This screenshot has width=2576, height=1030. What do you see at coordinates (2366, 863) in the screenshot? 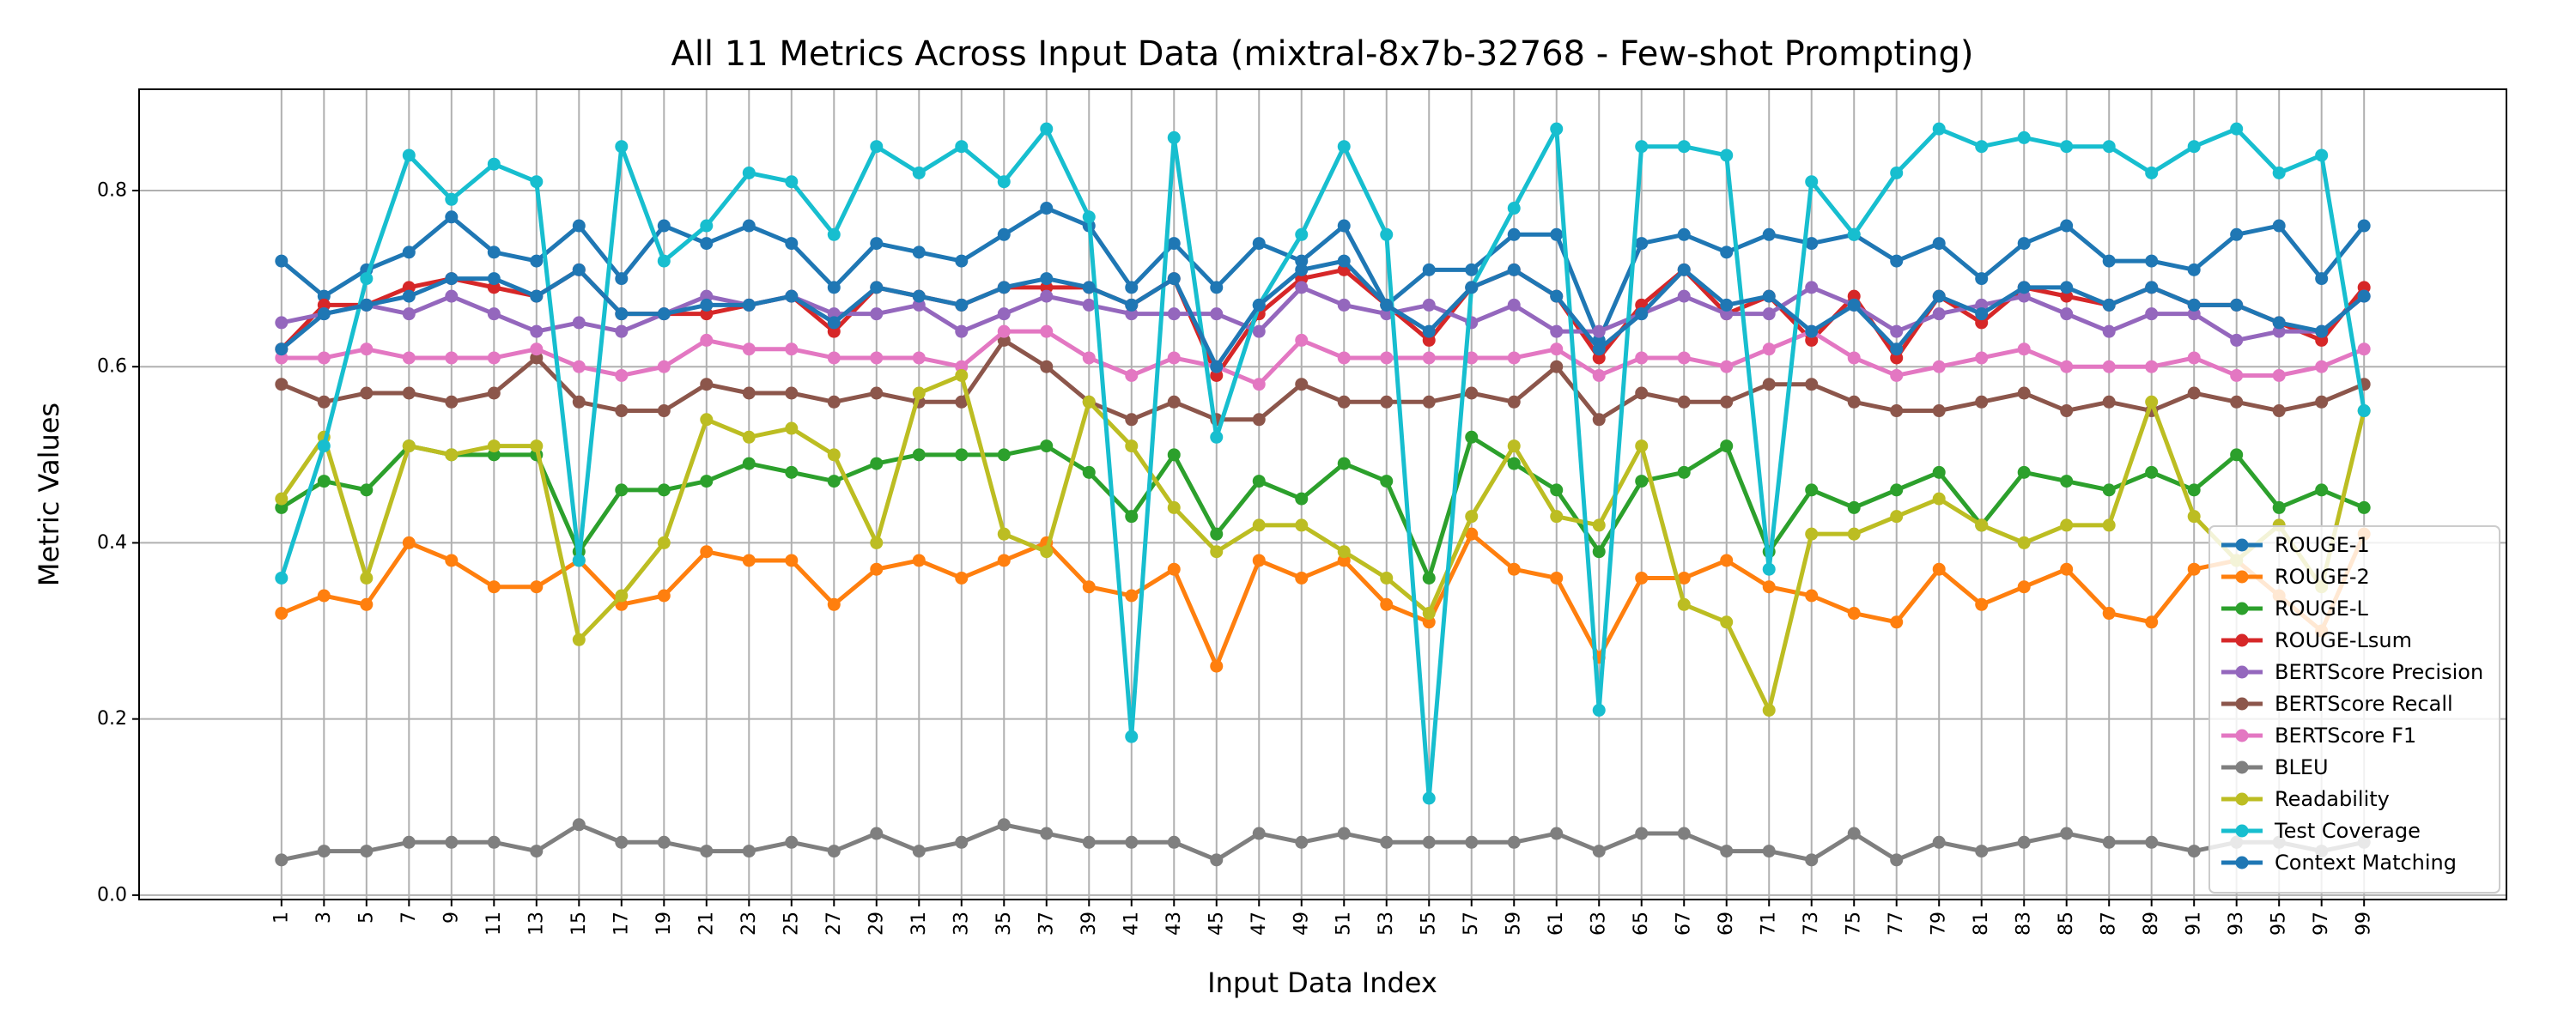
I see `legend-label: Context Matching` at bounding box center [2366, 863].